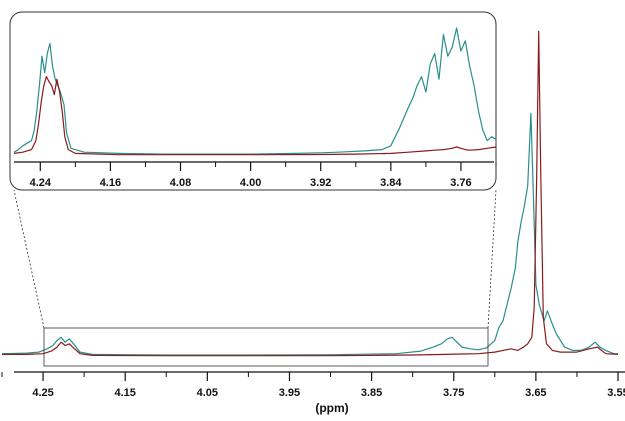  Describe the element at coordinates (535, 393) in the screenshot. I see `main-tick-label: 3.65` at that location.